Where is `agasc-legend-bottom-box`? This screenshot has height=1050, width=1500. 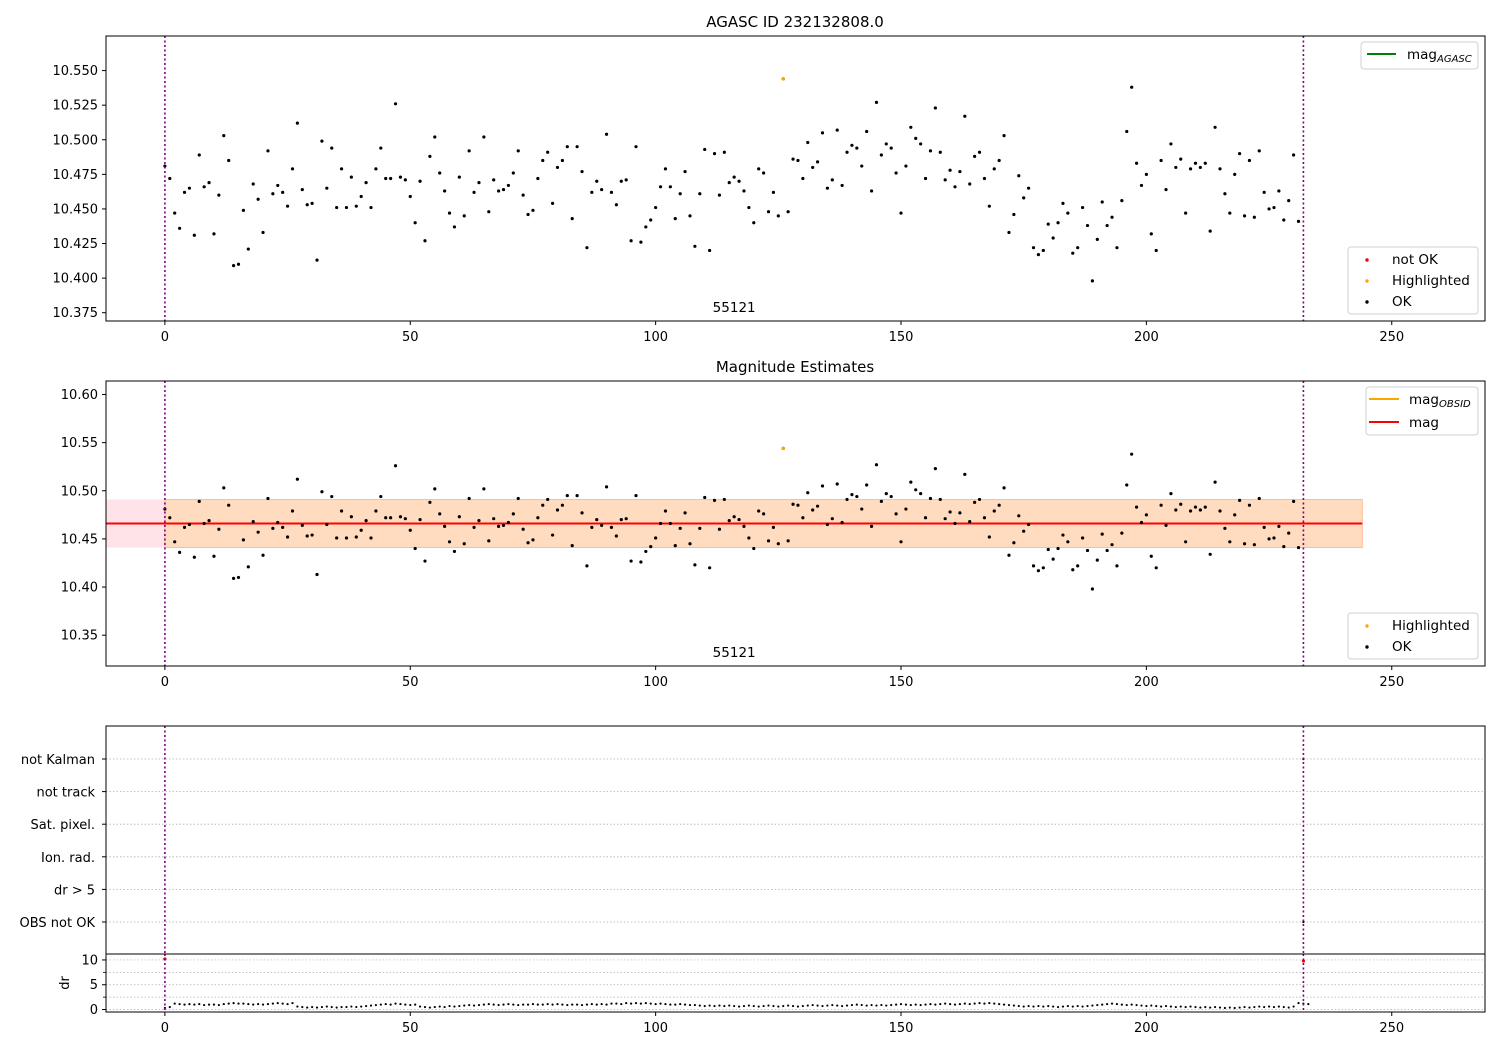
agasc-legend-bottom-box is located at coordinates (1413, 280).